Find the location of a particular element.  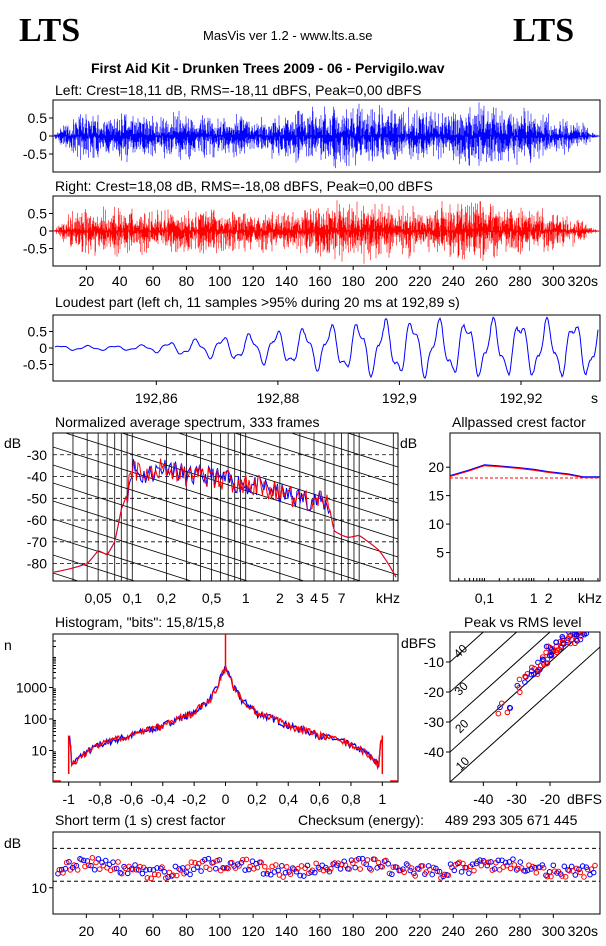

short-crest-xtick-unit-label: 320s is located at coordinates (583, 931).